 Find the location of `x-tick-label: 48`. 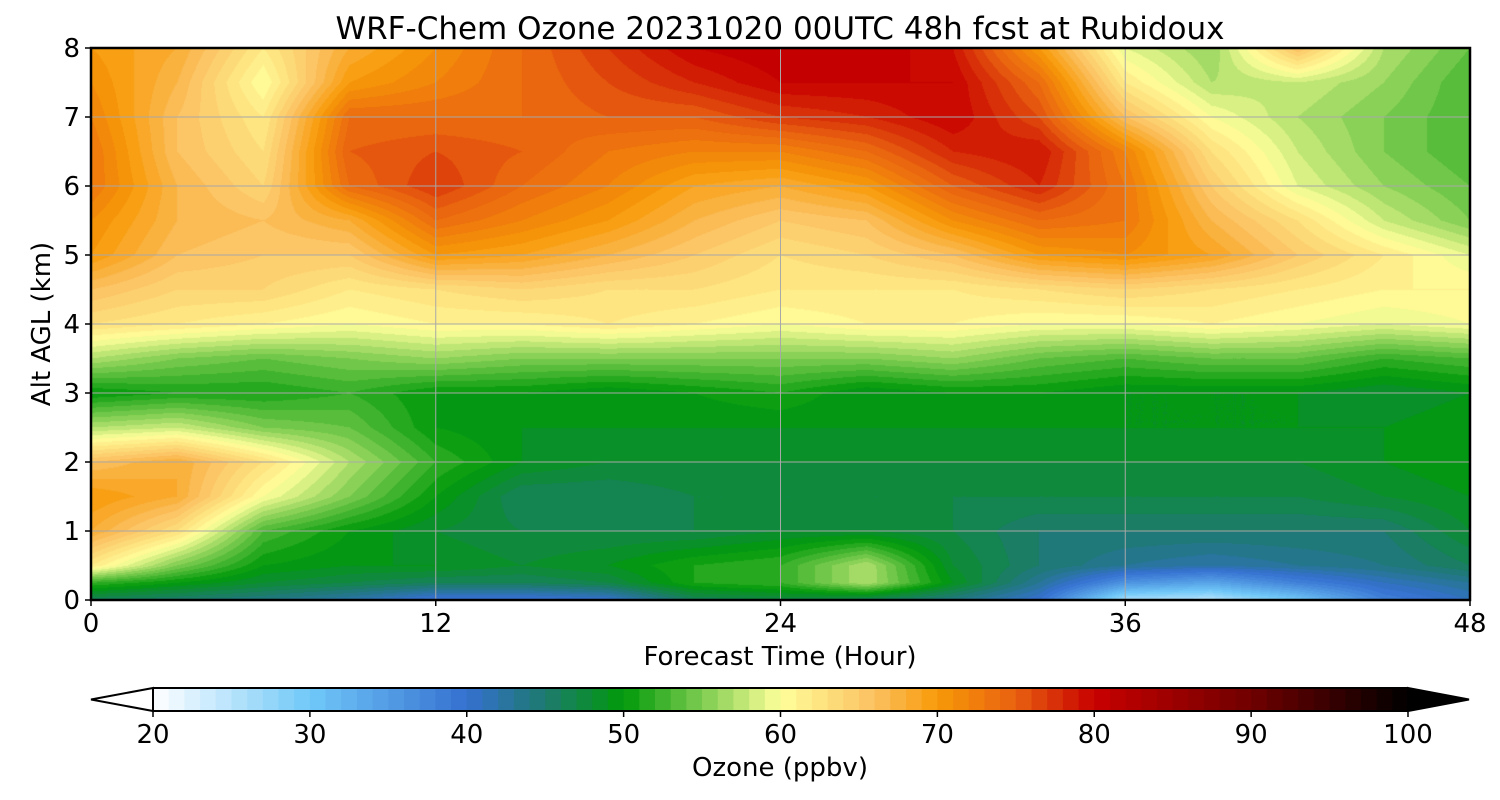

x-tick-label: 48 is located at coordinates (1469, 624).